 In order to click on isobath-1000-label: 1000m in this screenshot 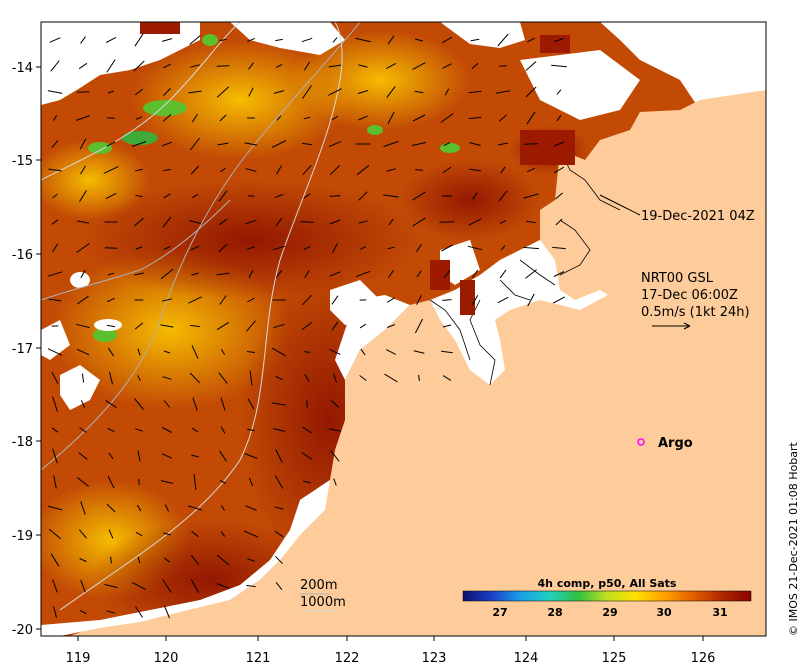, I will do `click(323, 602)`.